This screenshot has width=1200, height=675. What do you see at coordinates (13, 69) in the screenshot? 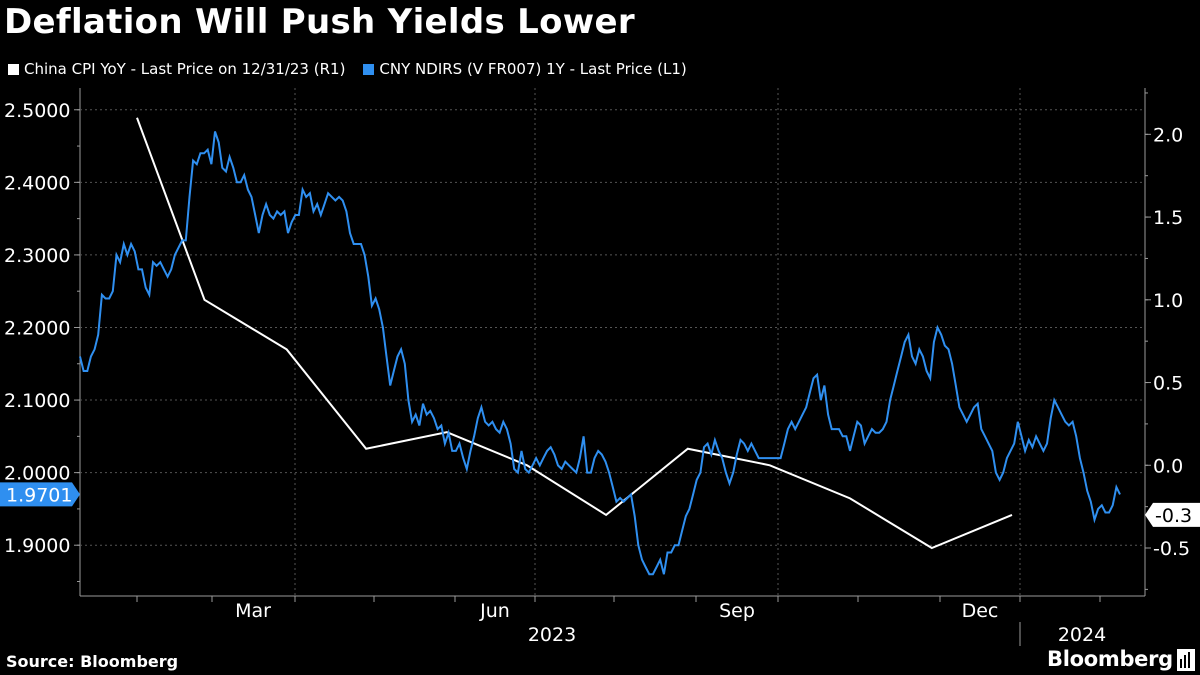
I see `legend-swatch-cpi` at bounding box center [13, 69].